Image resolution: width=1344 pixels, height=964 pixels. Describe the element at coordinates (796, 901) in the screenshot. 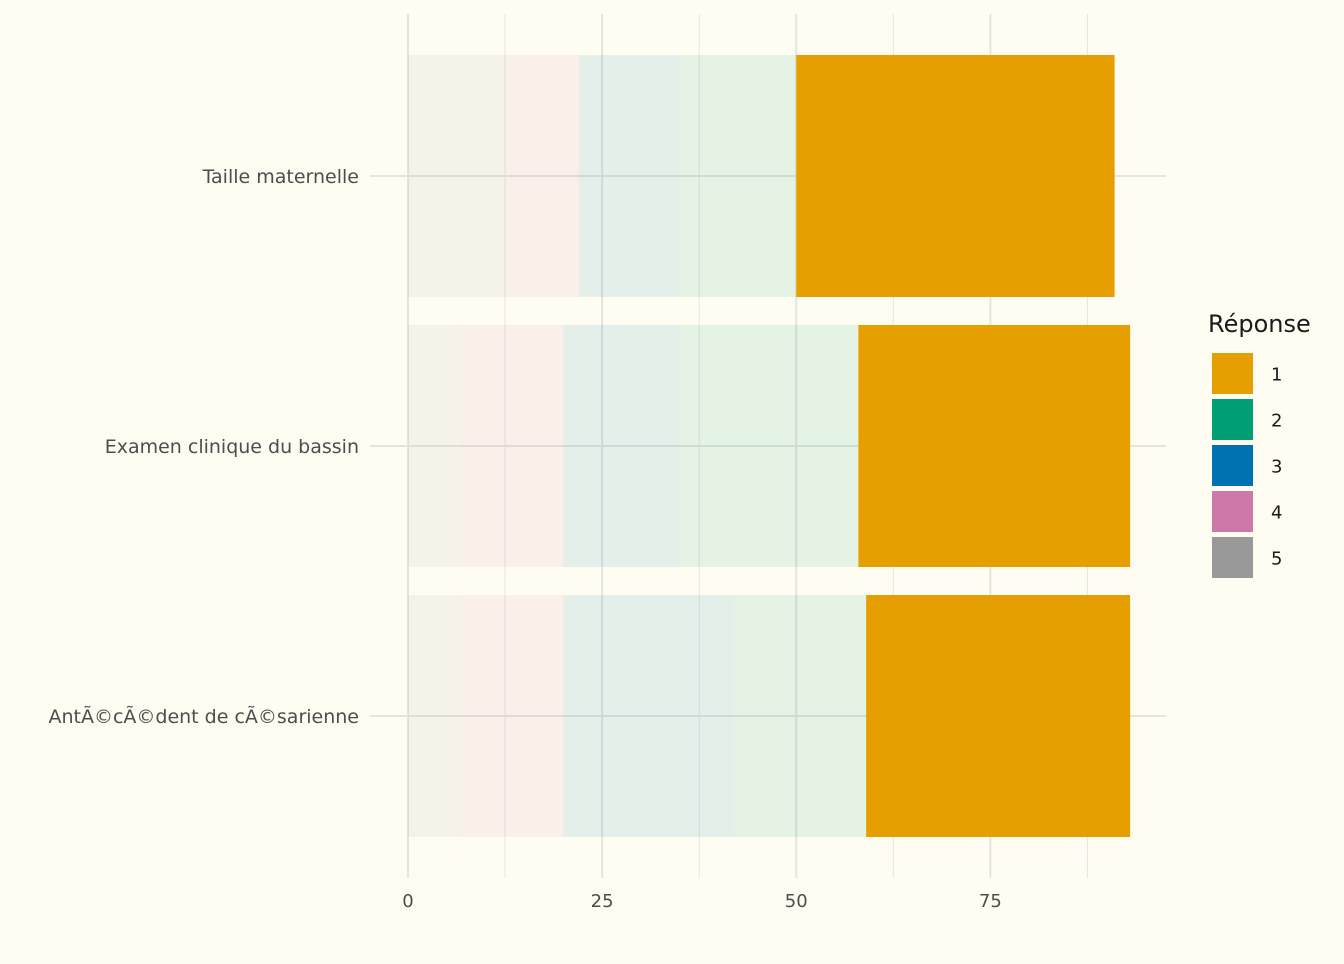

I see `x-tick-label: 50` at that location.